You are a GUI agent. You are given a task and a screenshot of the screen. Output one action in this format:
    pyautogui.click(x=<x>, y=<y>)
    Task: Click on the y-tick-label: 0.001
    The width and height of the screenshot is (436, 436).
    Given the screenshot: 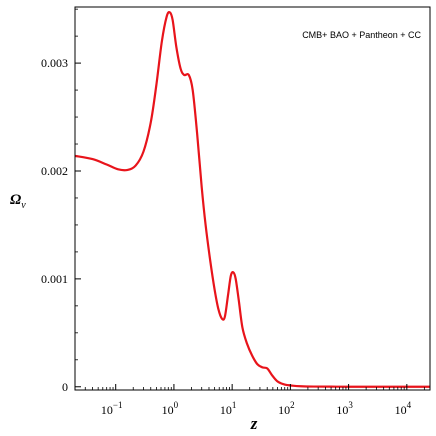 What is the action you would take?
    pyautogui.click(x=54, y=279)
    